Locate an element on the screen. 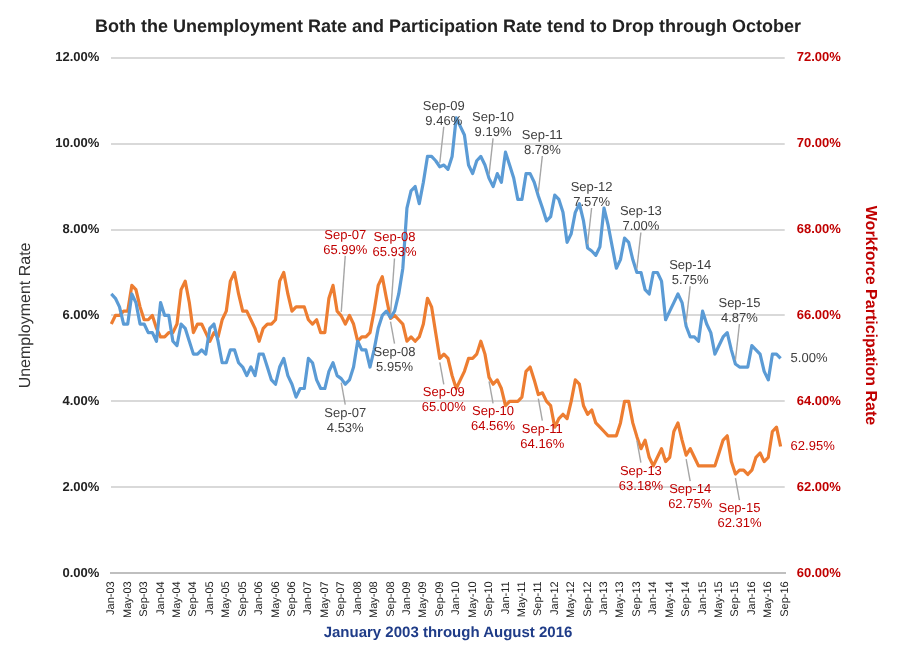  chart-title: Both the Unemployment Rate and Participation Rate tend to Drop through October is located at coordinates (448, 25).